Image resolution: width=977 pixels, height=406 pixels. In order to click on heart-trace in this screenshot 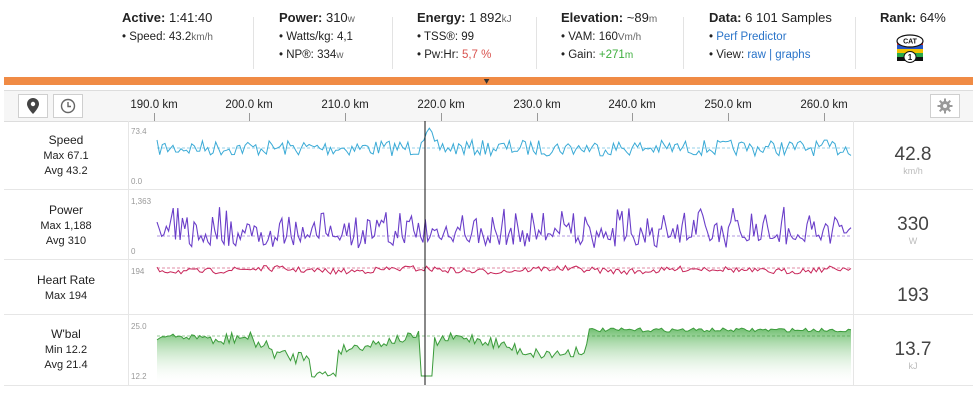, I will do `click(504, 270)`.